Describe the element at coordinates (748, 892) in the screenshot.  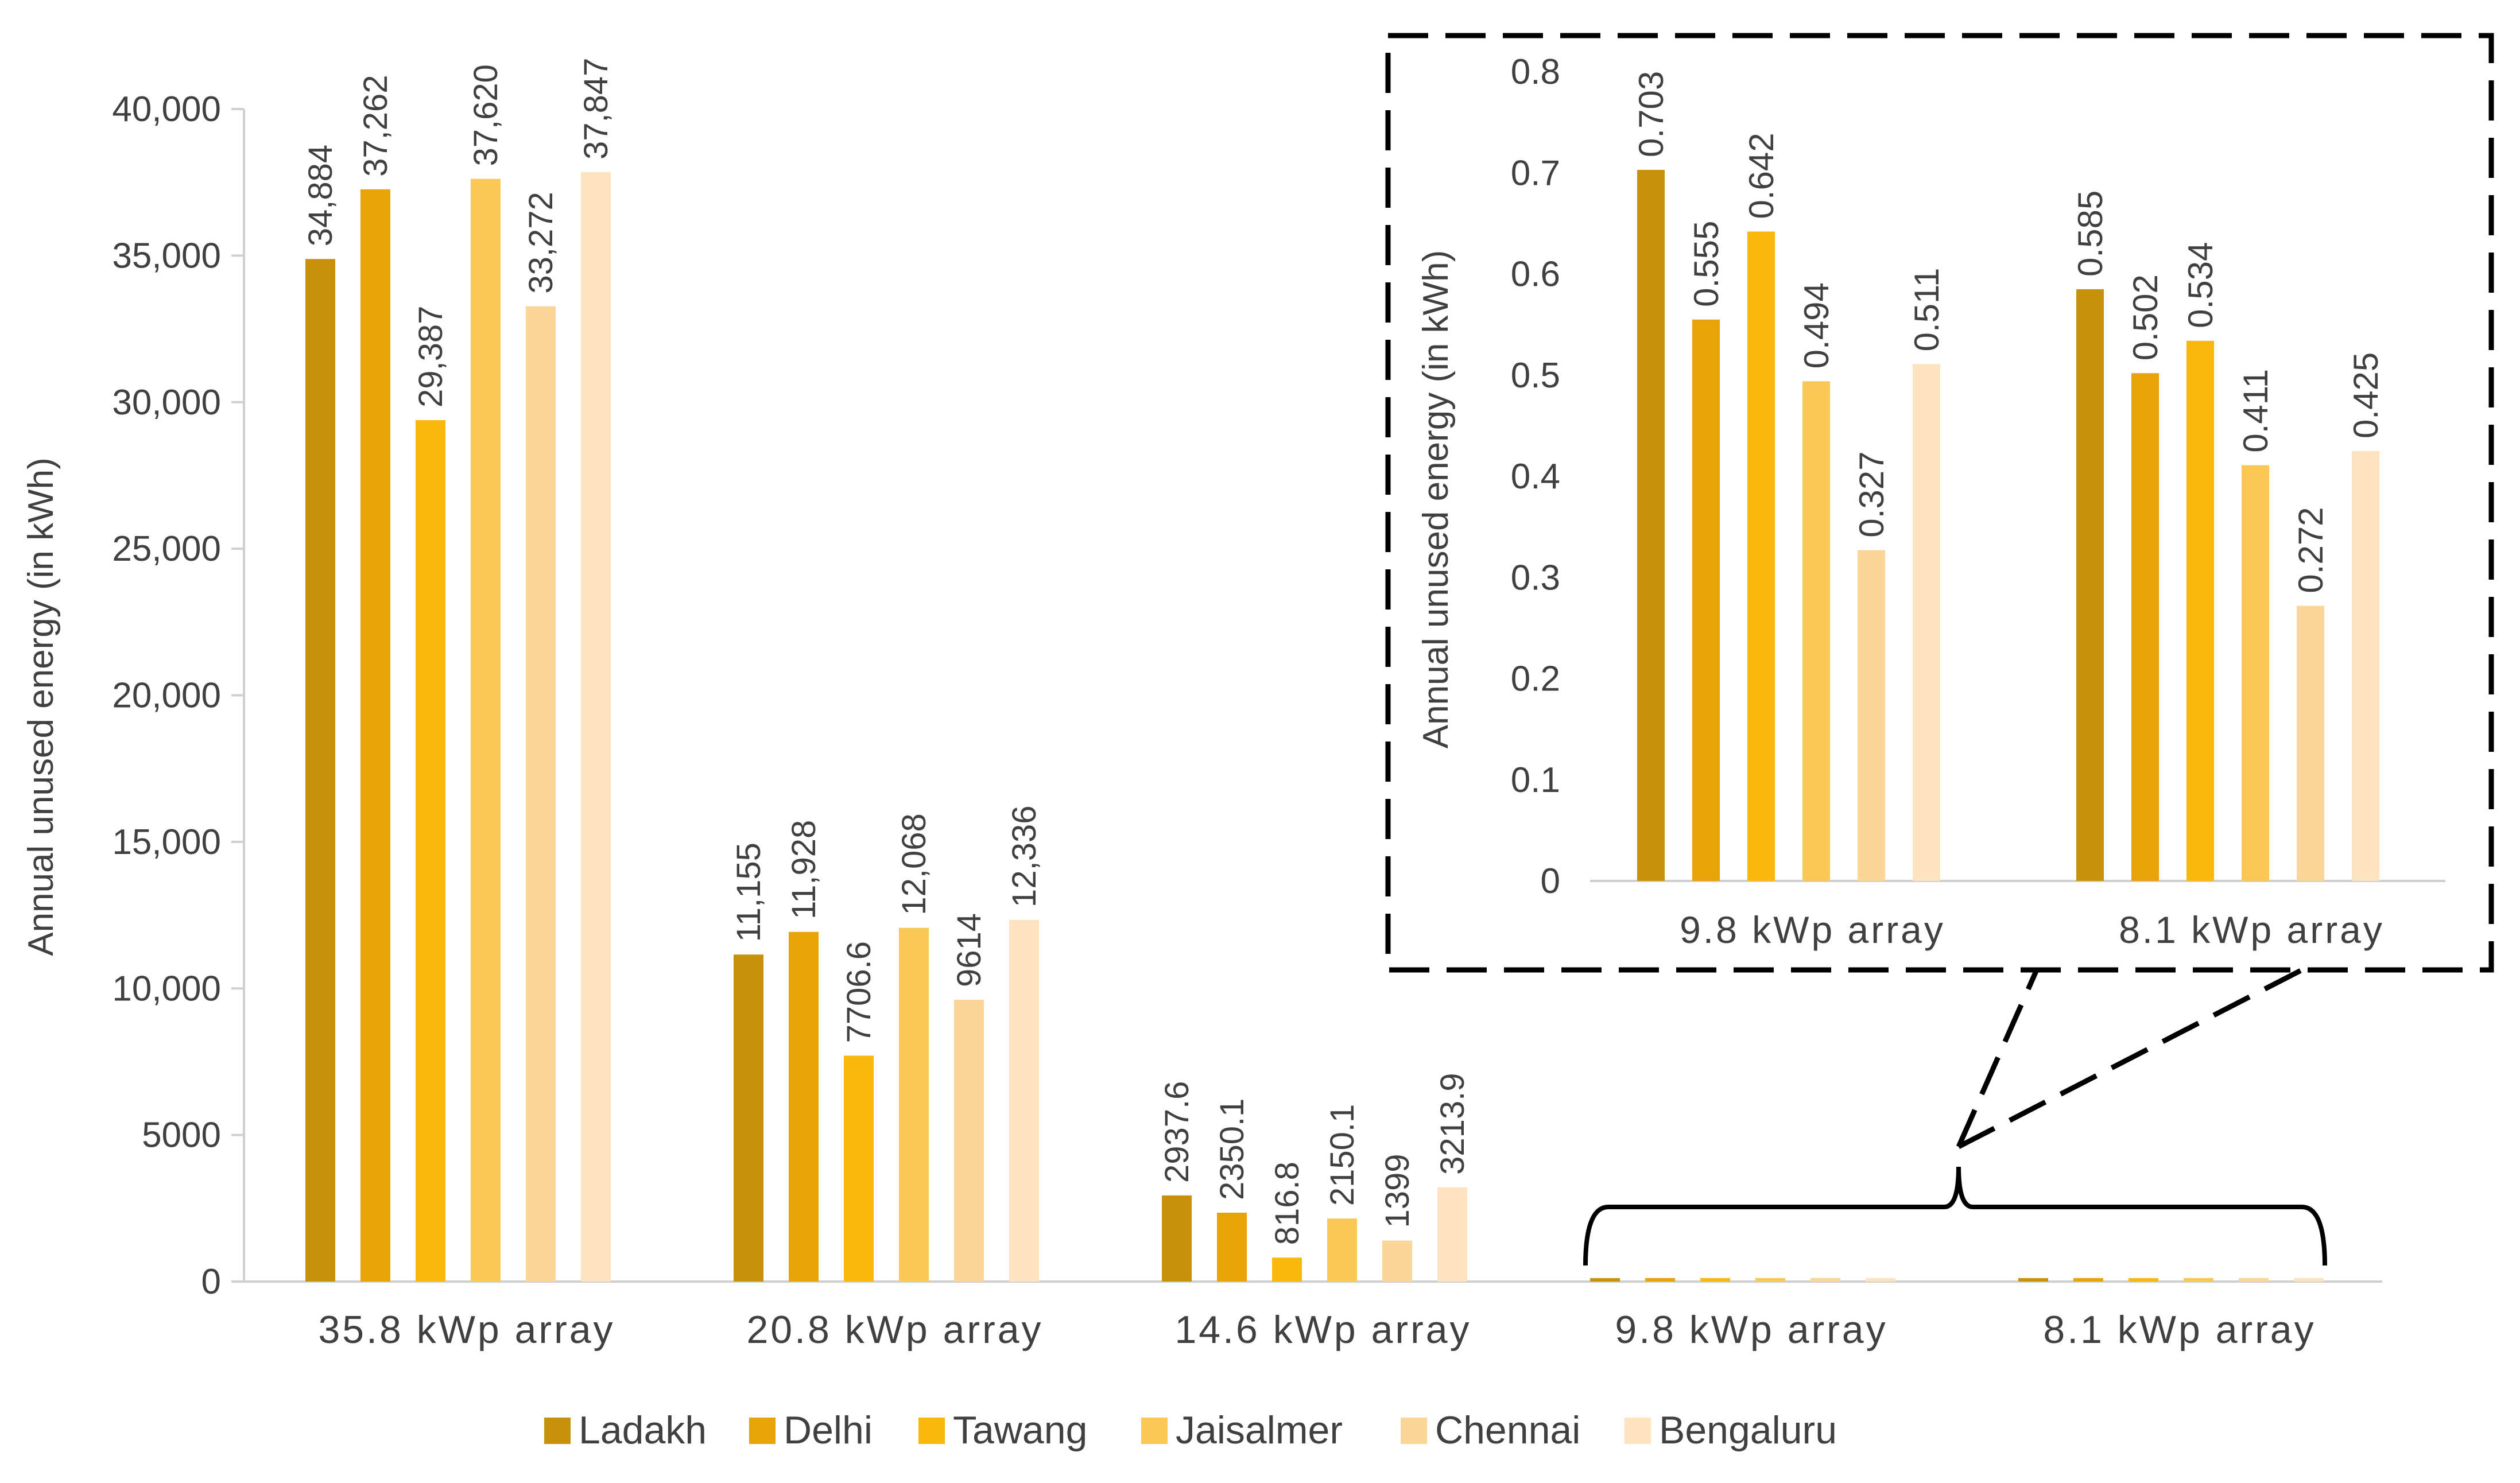
I see `data-label: 11,155` at that location.